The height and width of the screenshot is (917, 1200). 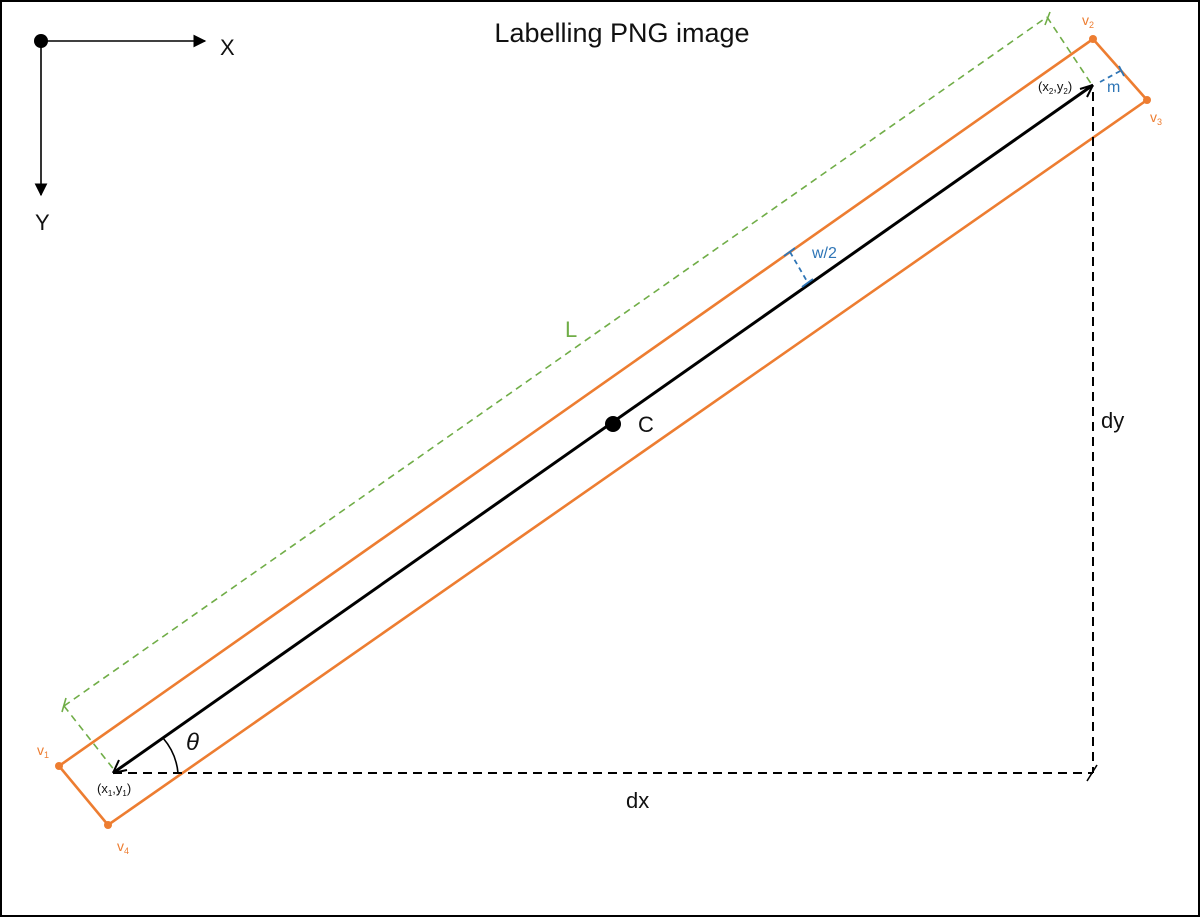 I want to click on width-indicator: w/2 m, so click(x=954, y=176).